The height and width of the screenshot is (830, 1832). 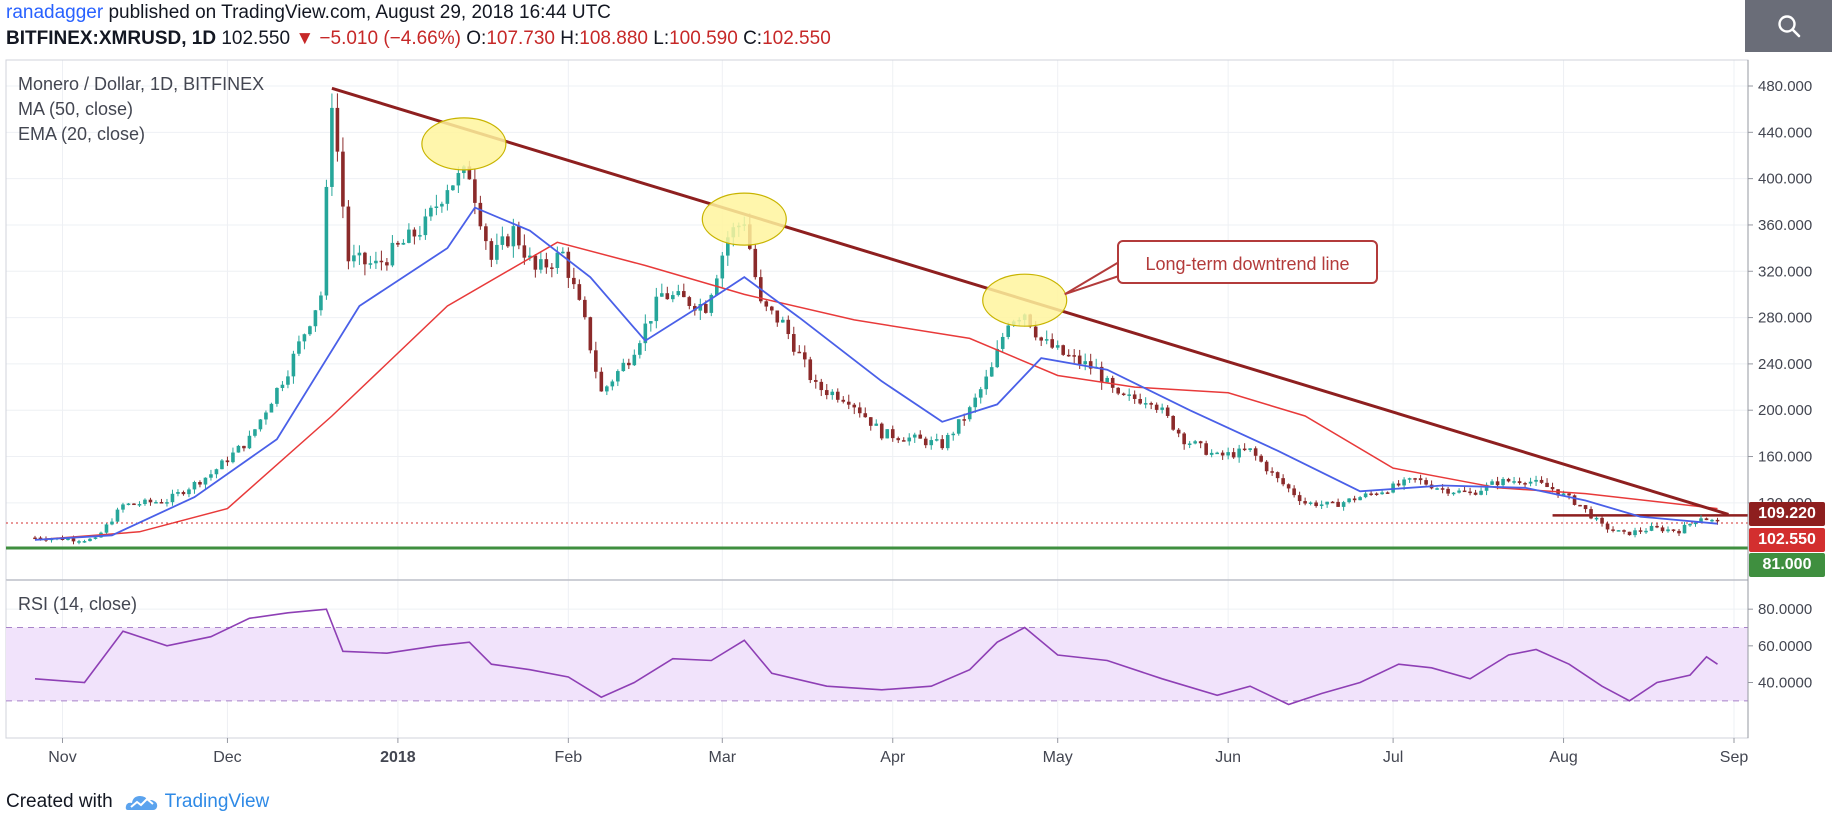 I want to click on high-label: H:, so click(x=570, y=38).